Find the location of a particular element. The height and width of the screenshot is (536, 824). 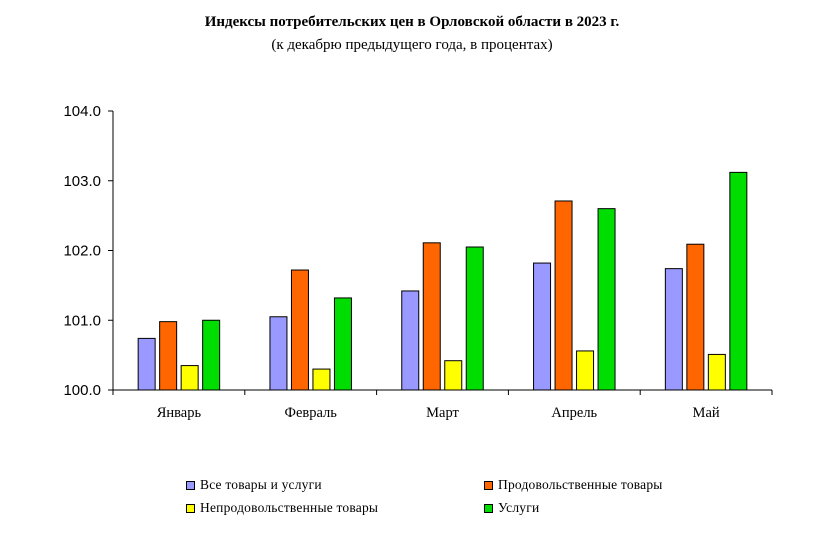

x-tick-label: Апрель is located at coordinates (574, 413).